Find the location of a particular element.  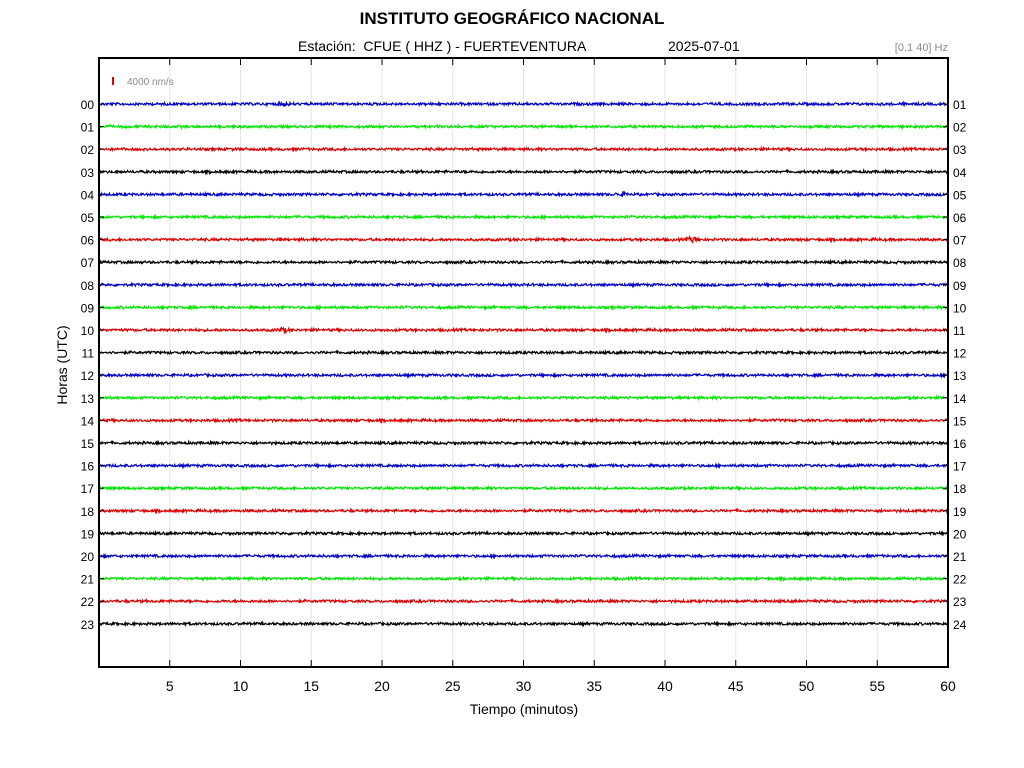

hour-label-right: 16 is located at coordinates (960, 444).